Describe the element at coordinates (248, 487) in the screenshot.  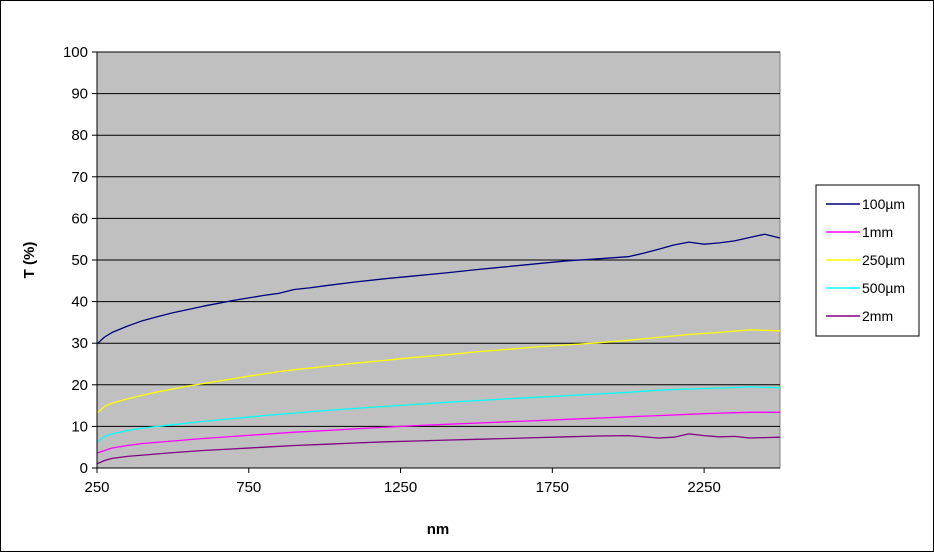
I see `x-tick-label: 750` at that location.